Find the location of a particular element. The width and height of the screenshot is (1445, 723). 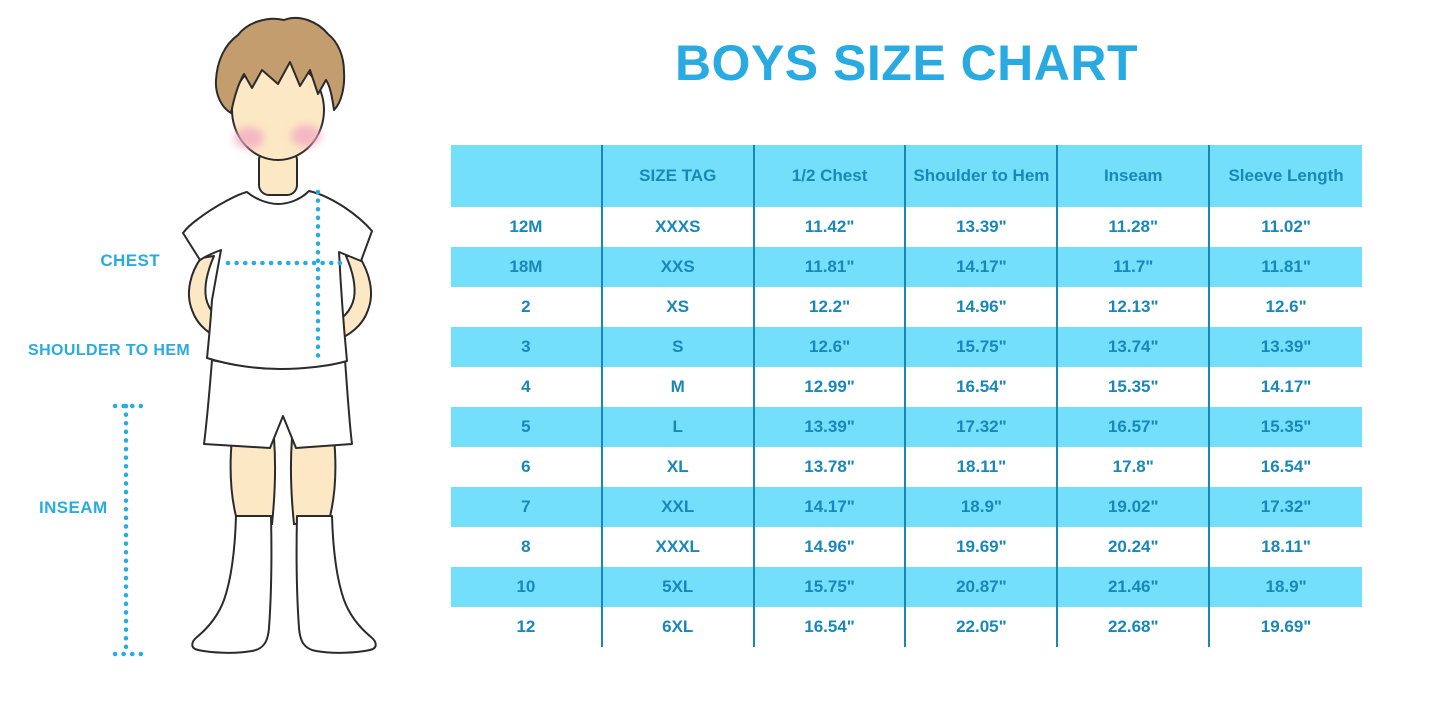

table-cell: 16.57" is located at coordinates (1134, 427).